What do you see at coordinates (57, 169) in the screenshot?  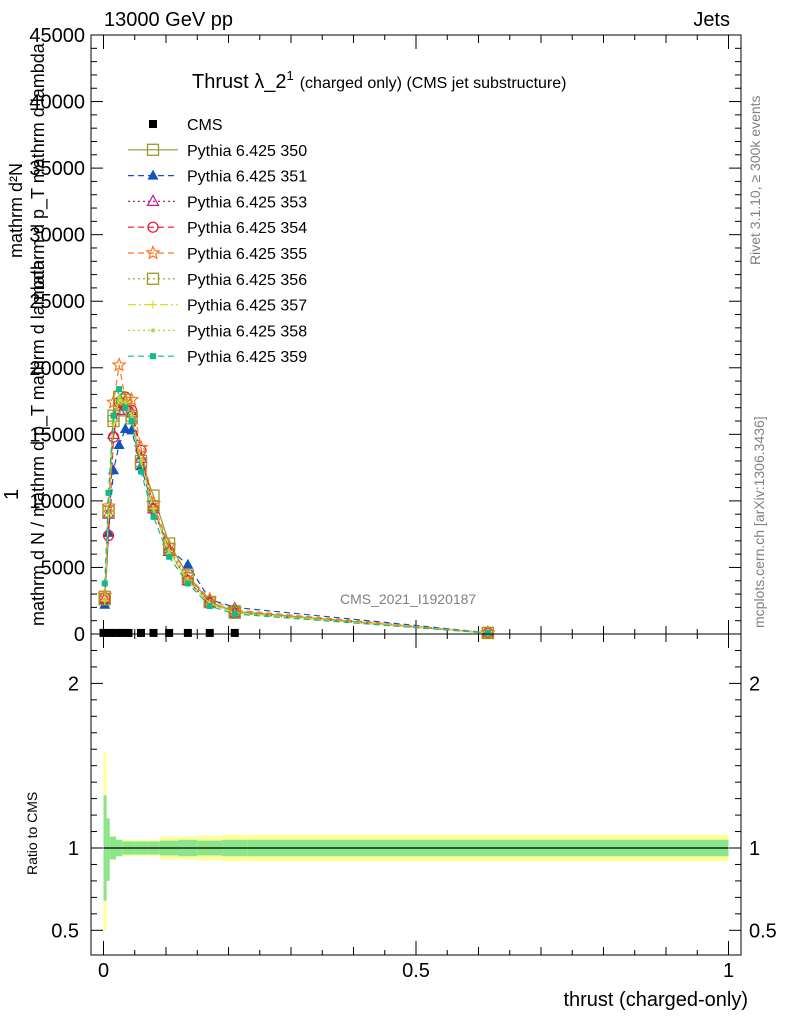 I see `y-tick-label: 35000` at bounding box center [57, 169].